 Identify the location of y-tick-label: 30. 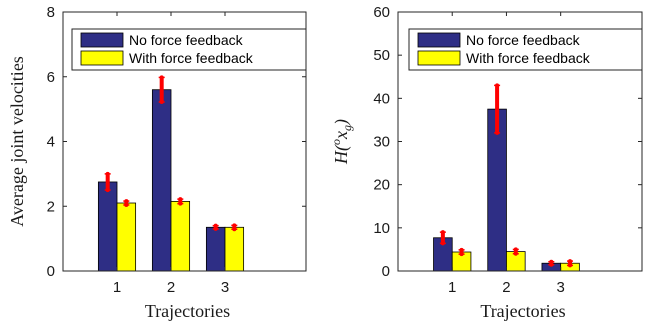
(381, 142).